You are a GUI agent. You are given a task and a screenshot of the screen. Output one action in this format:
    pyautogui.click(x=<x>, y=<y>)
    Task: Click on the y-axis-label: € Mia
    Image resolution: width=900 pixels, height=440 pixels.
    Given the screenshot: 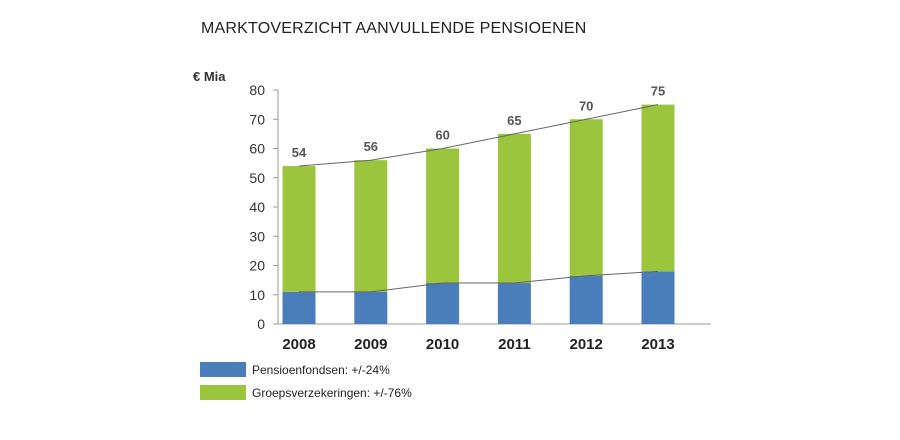 What is the action you would take?
    pyautogui.click(x=209, y=76)
    